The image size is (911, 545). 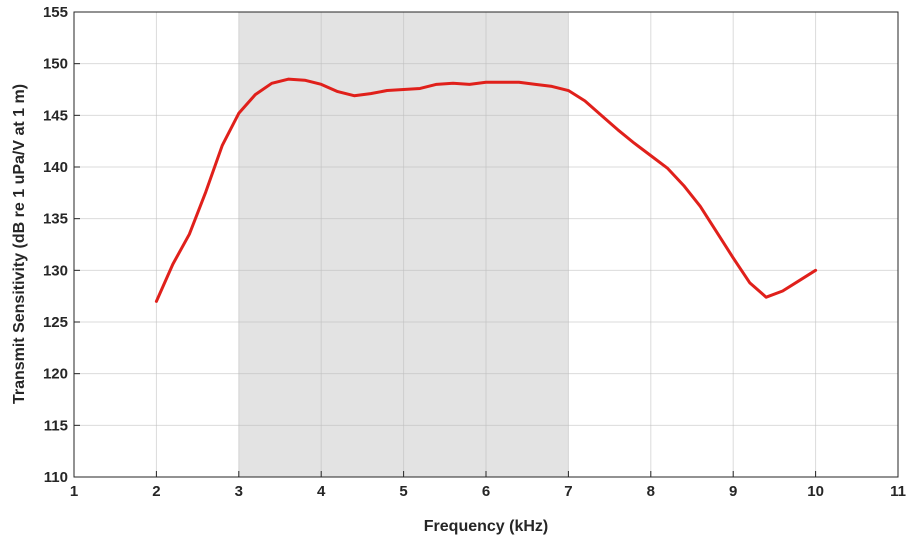 I want to click on y-tick-label: 120, so click(x=55, y=374).